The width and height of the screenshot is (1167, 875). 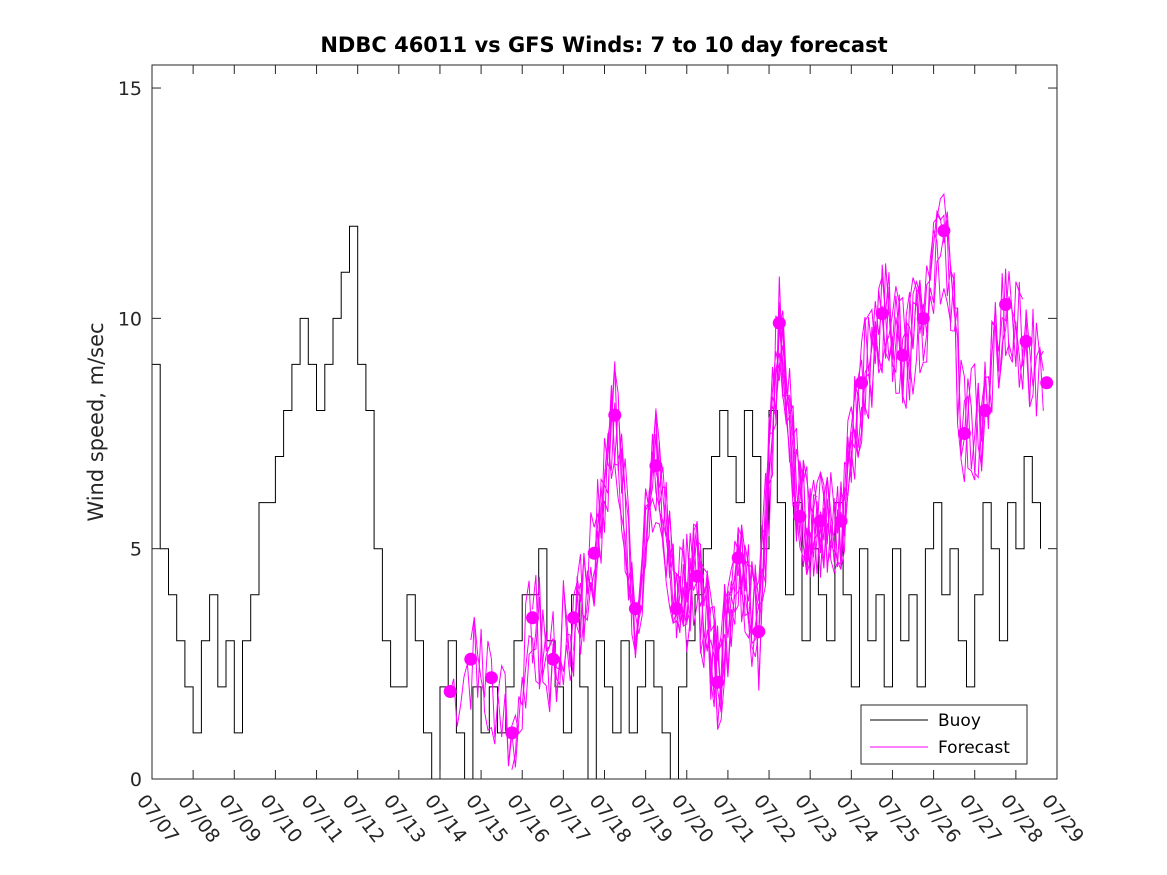 What do you see at coordinates (96, 421) in the screenshot?
I see `y-axis-label: Wind speed, m/sec` at bounding box center [96, 421].